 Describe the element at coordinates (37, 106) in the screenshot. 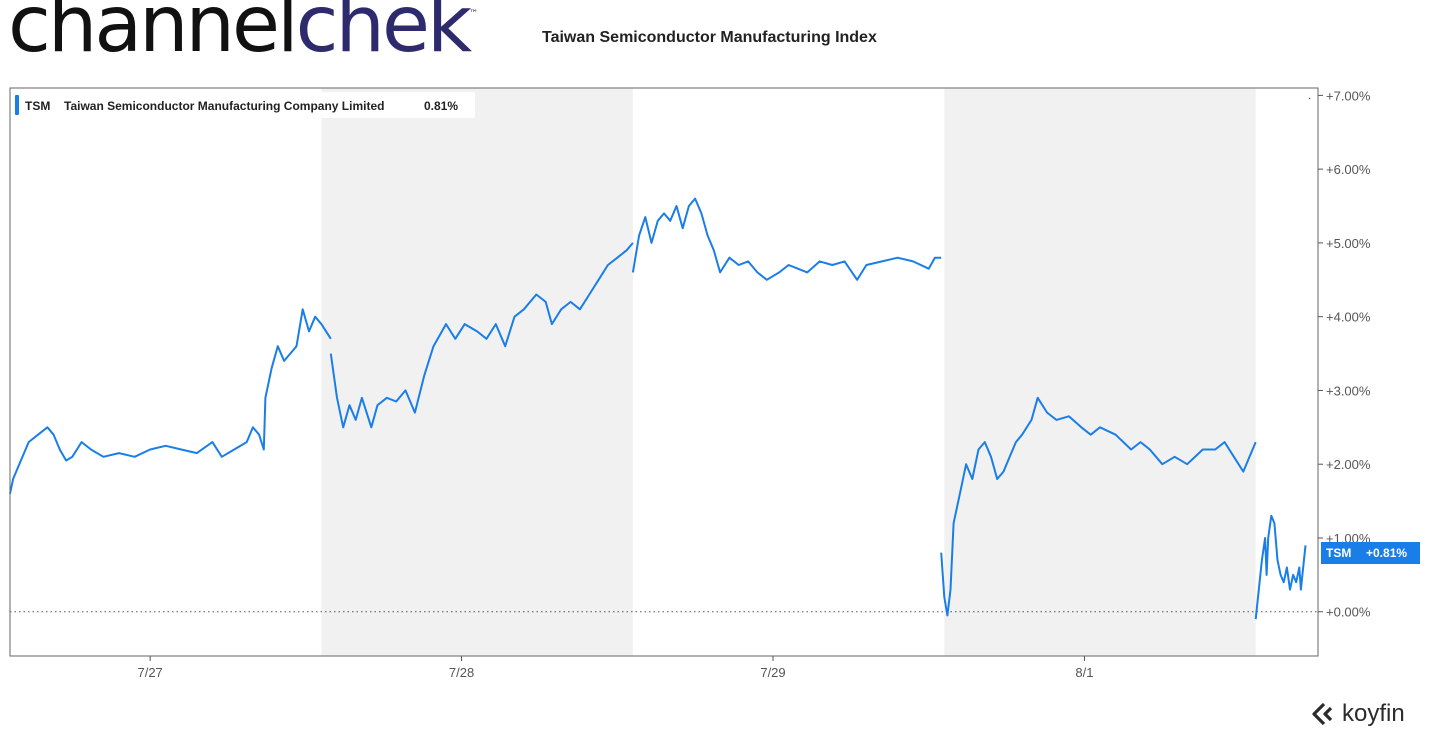

I see `legend-ticker: TSM` at that location.